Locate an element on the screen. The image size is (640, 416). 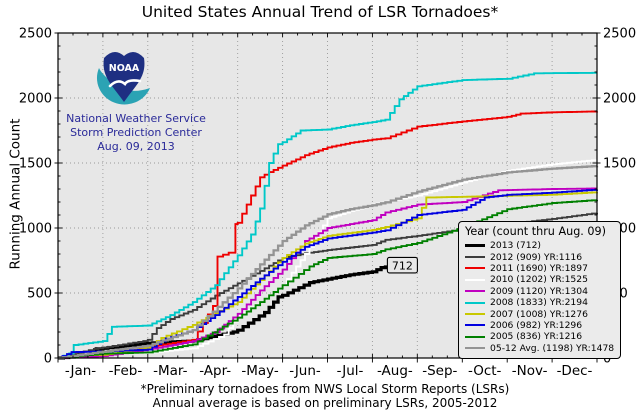
legend-swatch-2013 is located at coordinates (475, 246).